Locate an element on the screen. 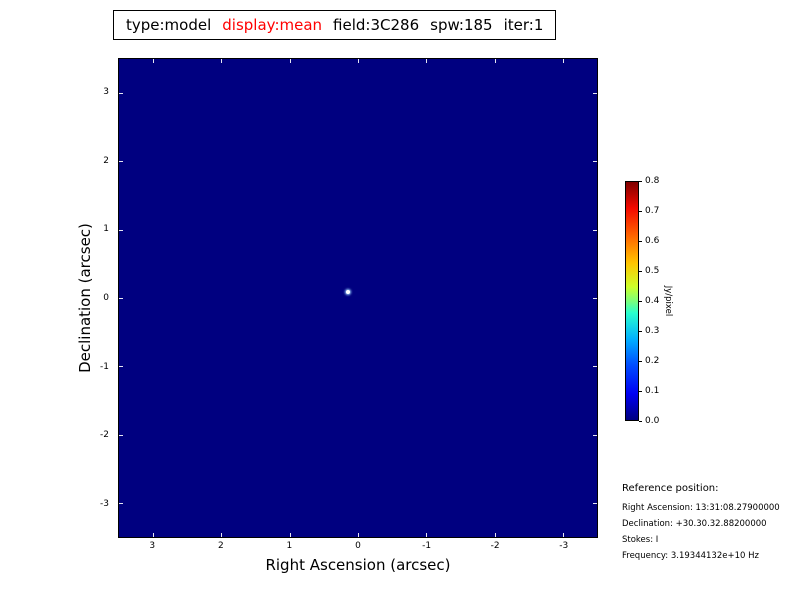  colorbar-tick-label: 0.2 is located at coordinates (652, 361).